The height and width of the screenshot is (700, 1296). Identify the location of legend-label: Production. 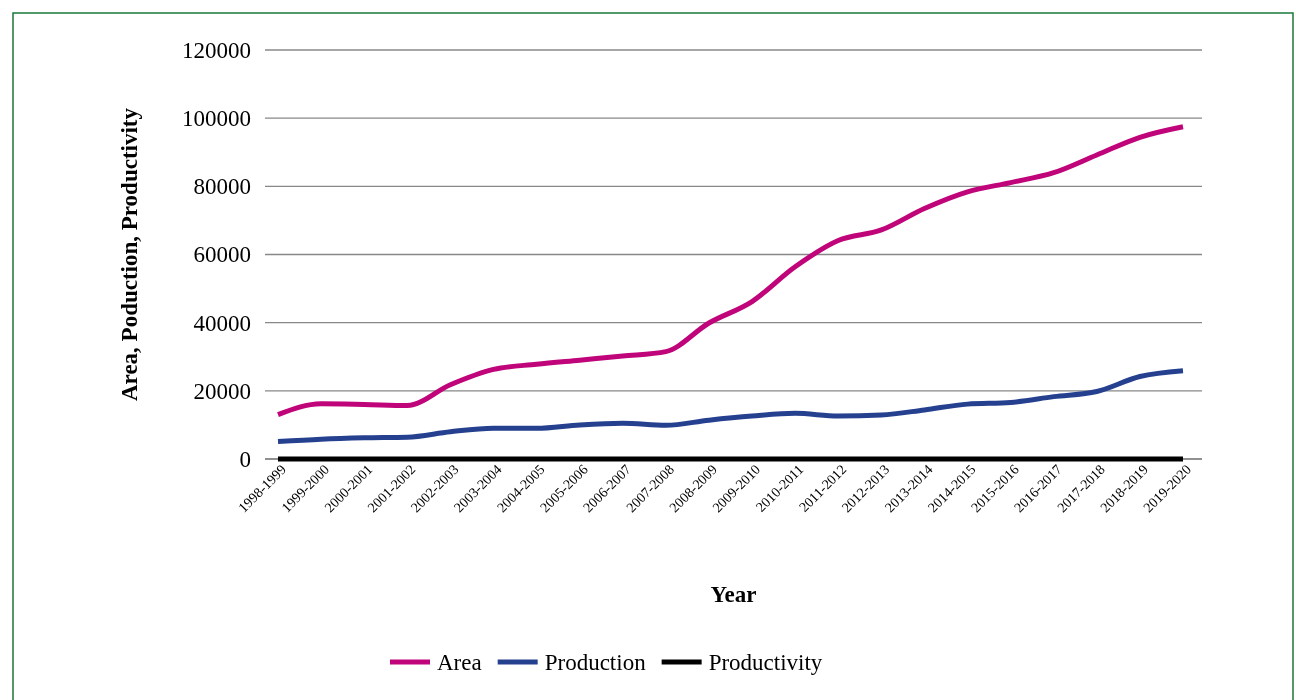
(595, 662).